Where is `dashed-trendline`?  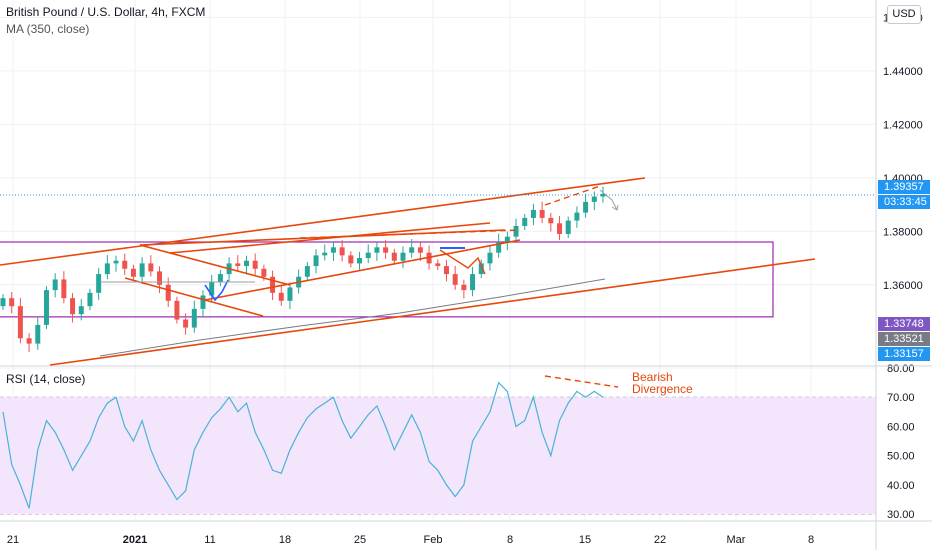 dashed-trendline is located at coordinates (410, 234).